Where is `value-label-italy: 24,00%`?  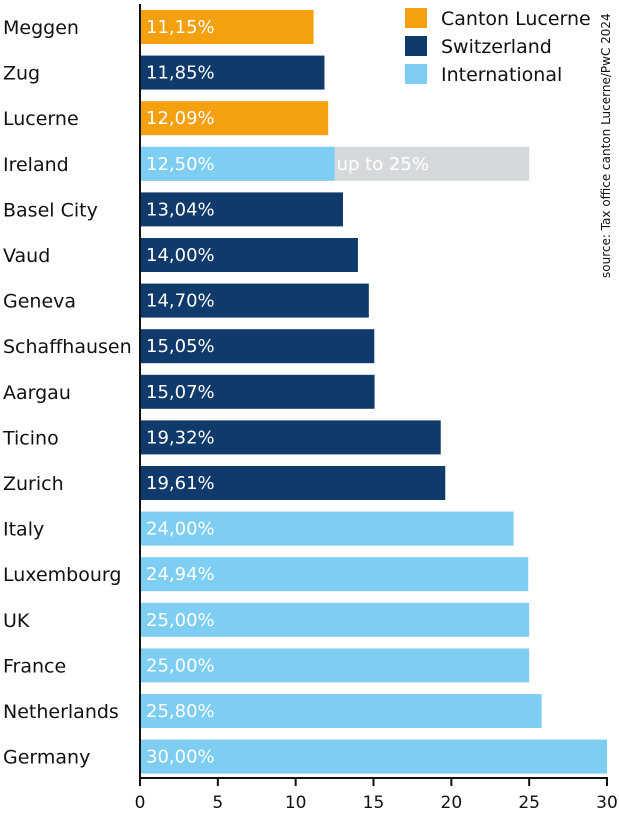 value-label-italy: 24,00% is located at coordinates (180, 529).